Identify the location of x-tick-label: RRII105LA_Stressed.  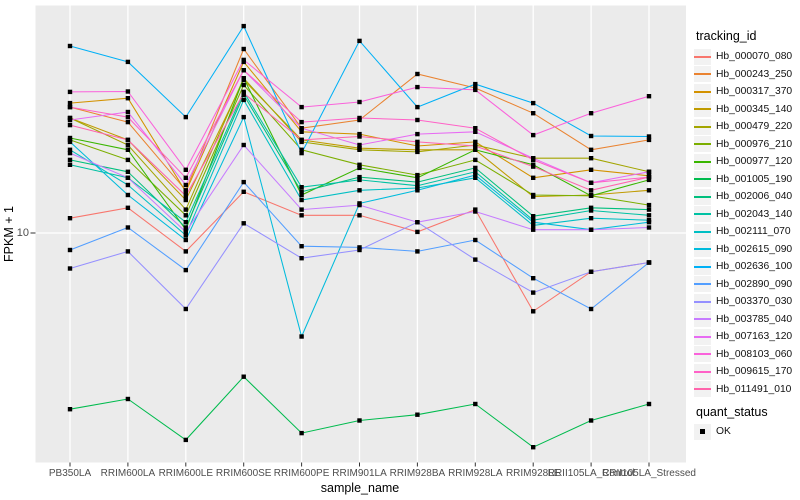
(649, 473).